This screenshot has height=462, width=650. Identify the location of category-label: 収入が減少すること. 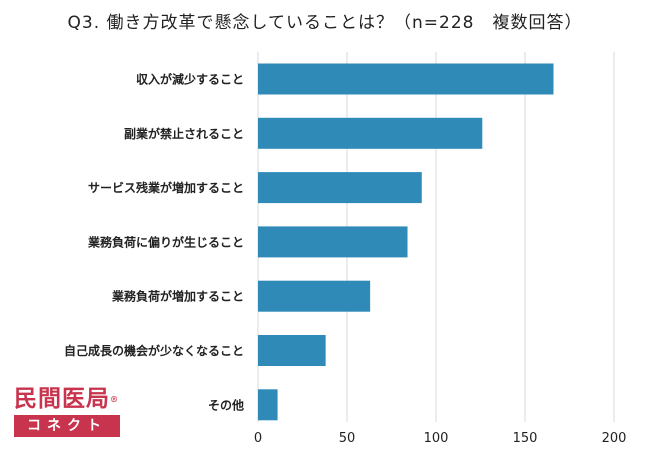
(190, 79).